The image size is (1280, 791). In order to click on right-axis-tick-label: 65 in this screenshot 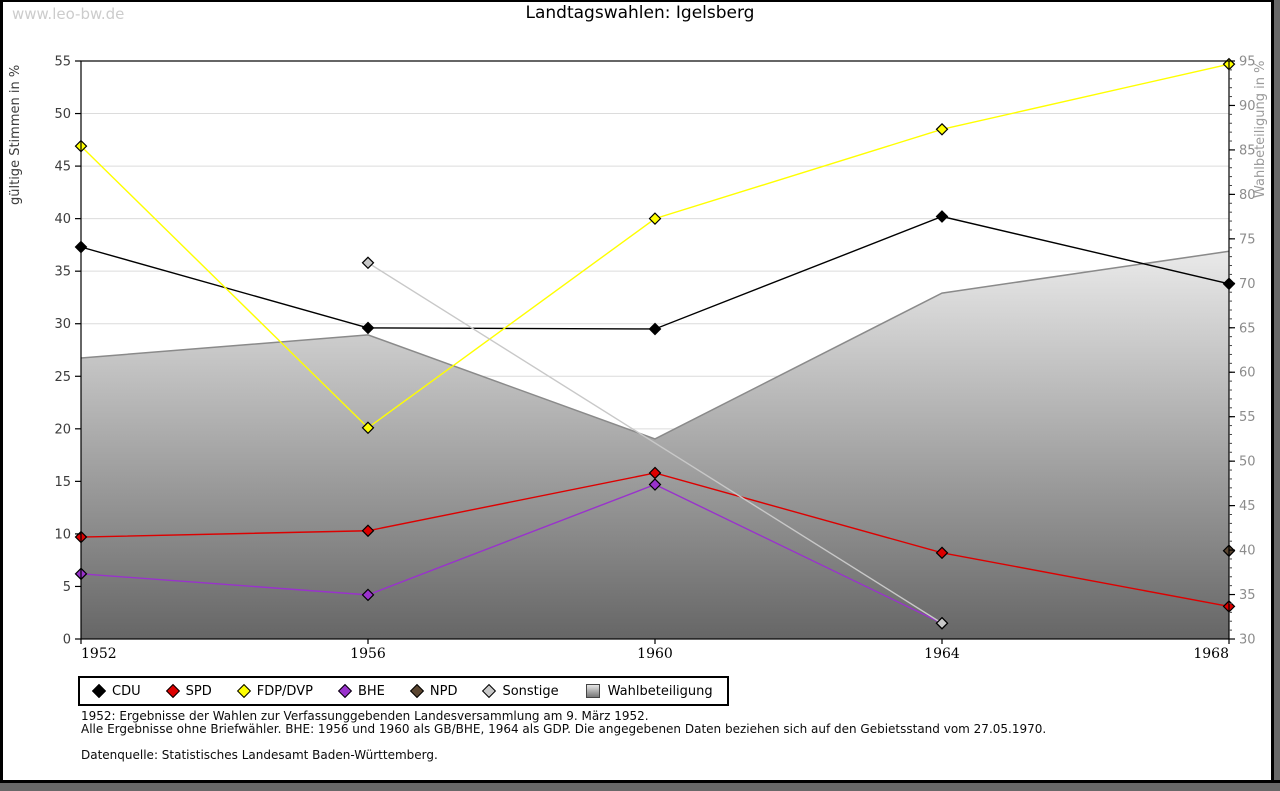, I will do `click(1247, 328)`.